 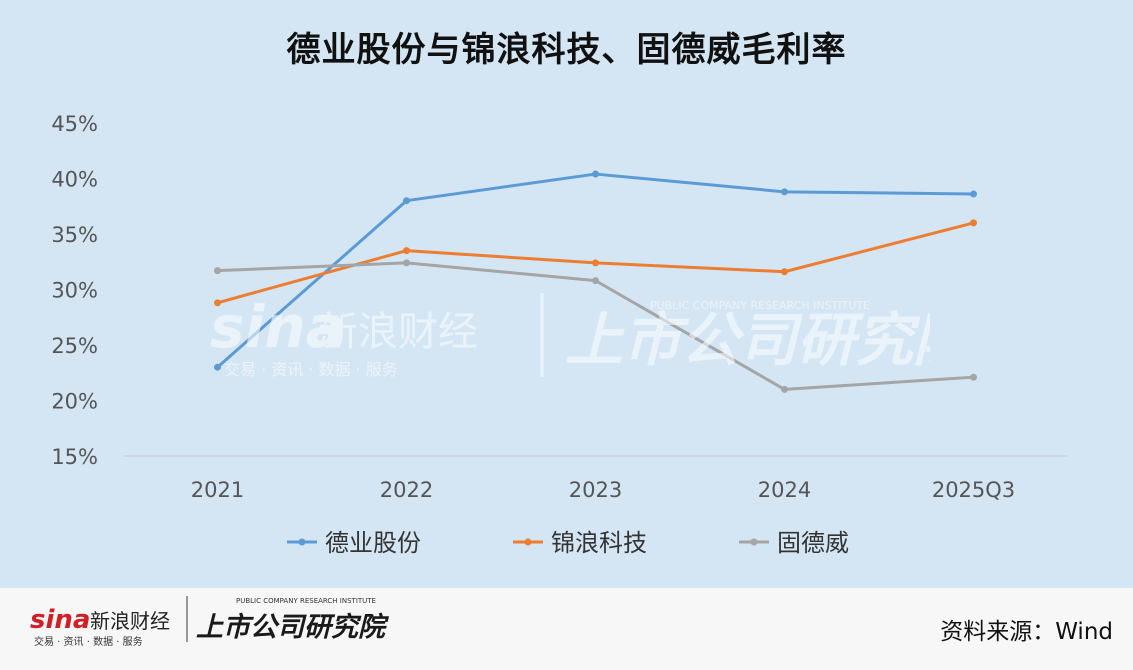 What do you see at coordinates (311, 369) in the screenshot?
I see `watermark-tagline: 交易 · 资讯 · 数据 · 服务` at bounding box center [311, 369].